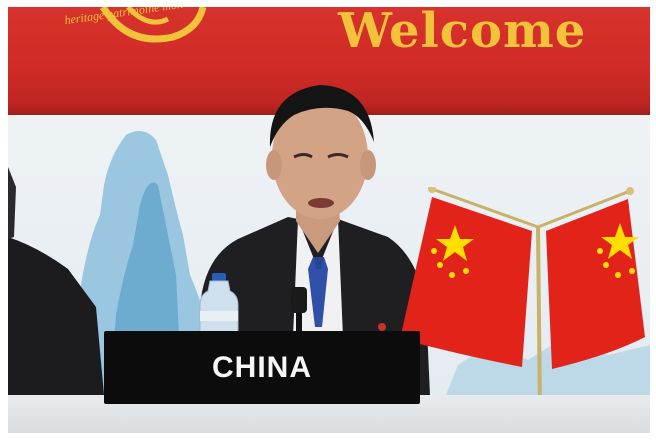 The height and width of the screenshot is (441, 656). Describe the element at coordinates (153, 25) in the screenshot. I see `unesco-emblem-icon` at that location.